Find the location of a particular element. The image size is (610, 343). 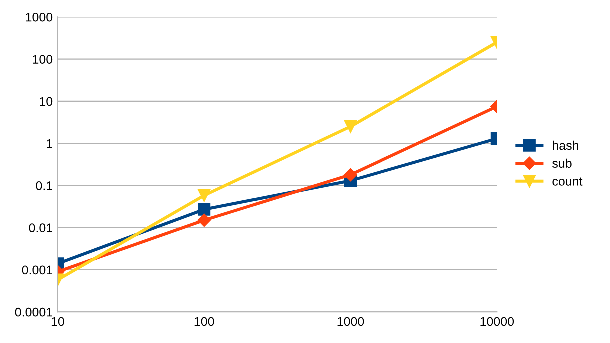

y-tick-label: 0.1 is located at coordinates (44, 186).